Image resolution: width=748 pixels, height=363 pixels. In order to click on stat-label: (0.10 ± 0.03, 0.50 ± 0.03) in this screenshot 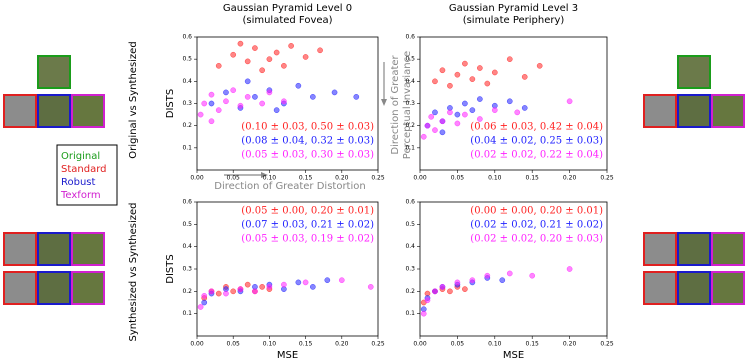, I will do `click(307, 127)`.